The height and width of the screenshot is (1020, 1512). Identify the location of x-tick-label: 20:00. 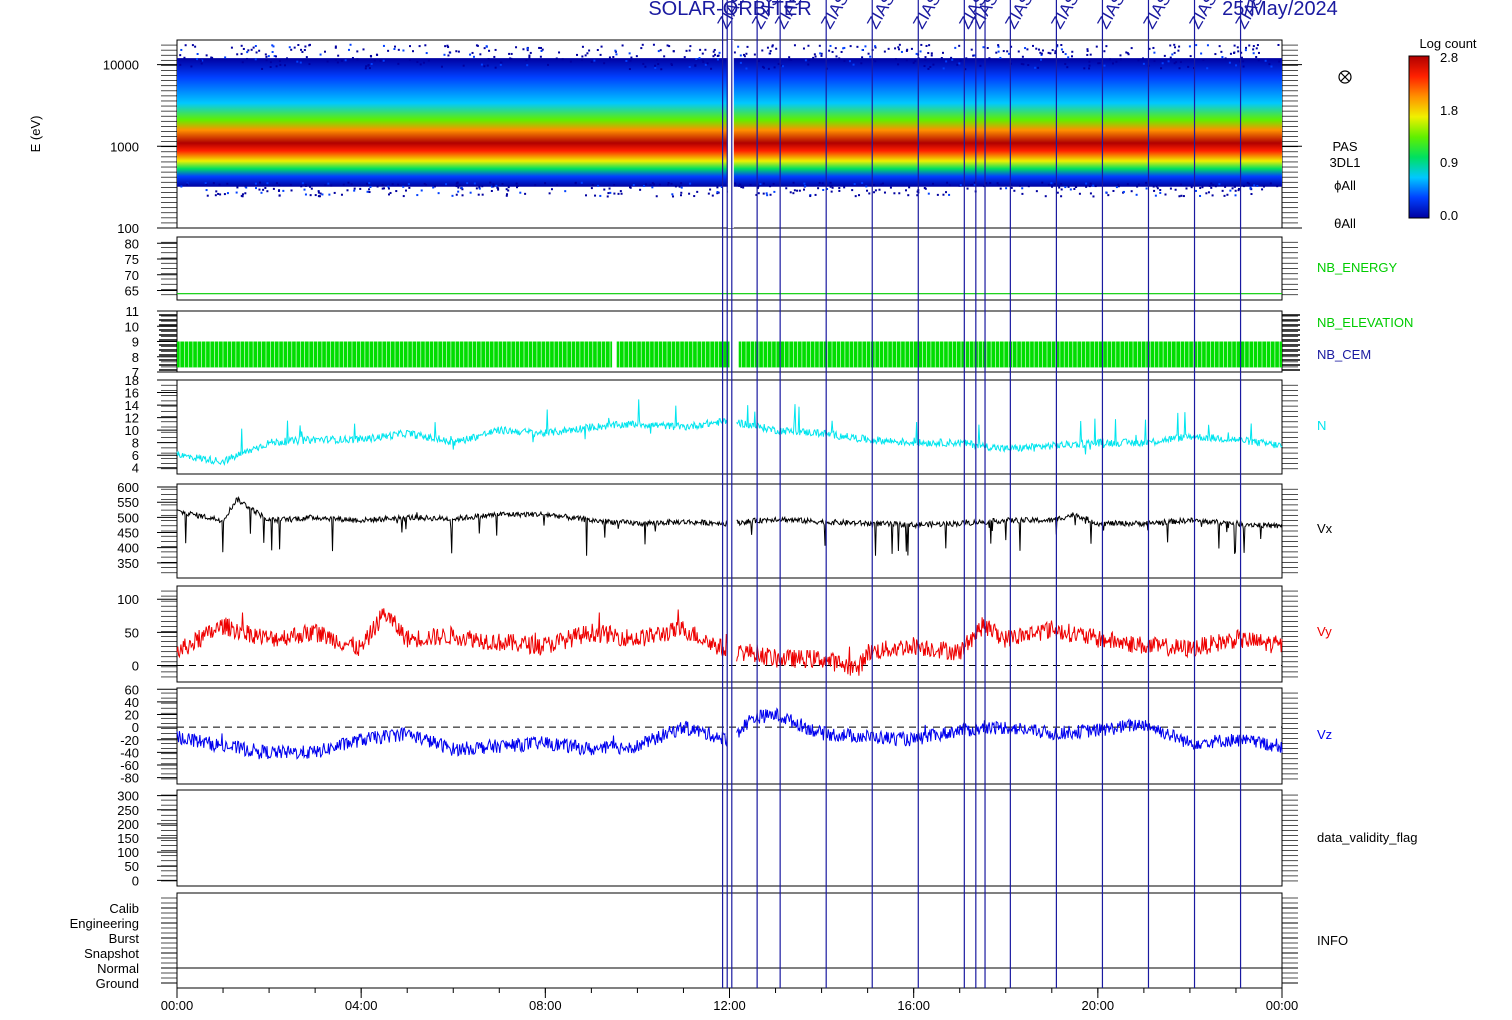
(1098, 1005).